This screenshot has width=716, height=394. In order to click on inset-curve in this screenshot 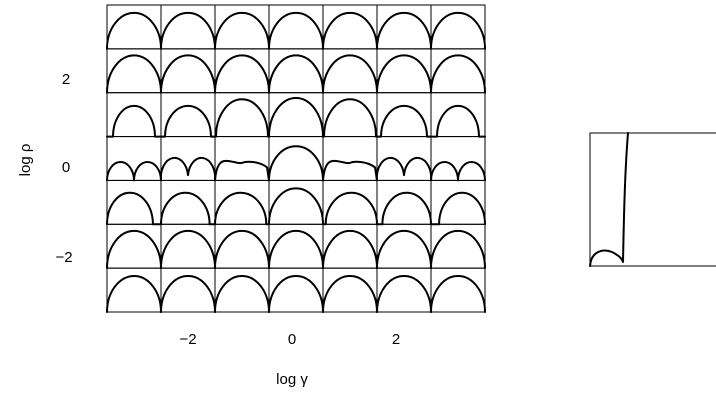, I will do `click(609, 199)`.